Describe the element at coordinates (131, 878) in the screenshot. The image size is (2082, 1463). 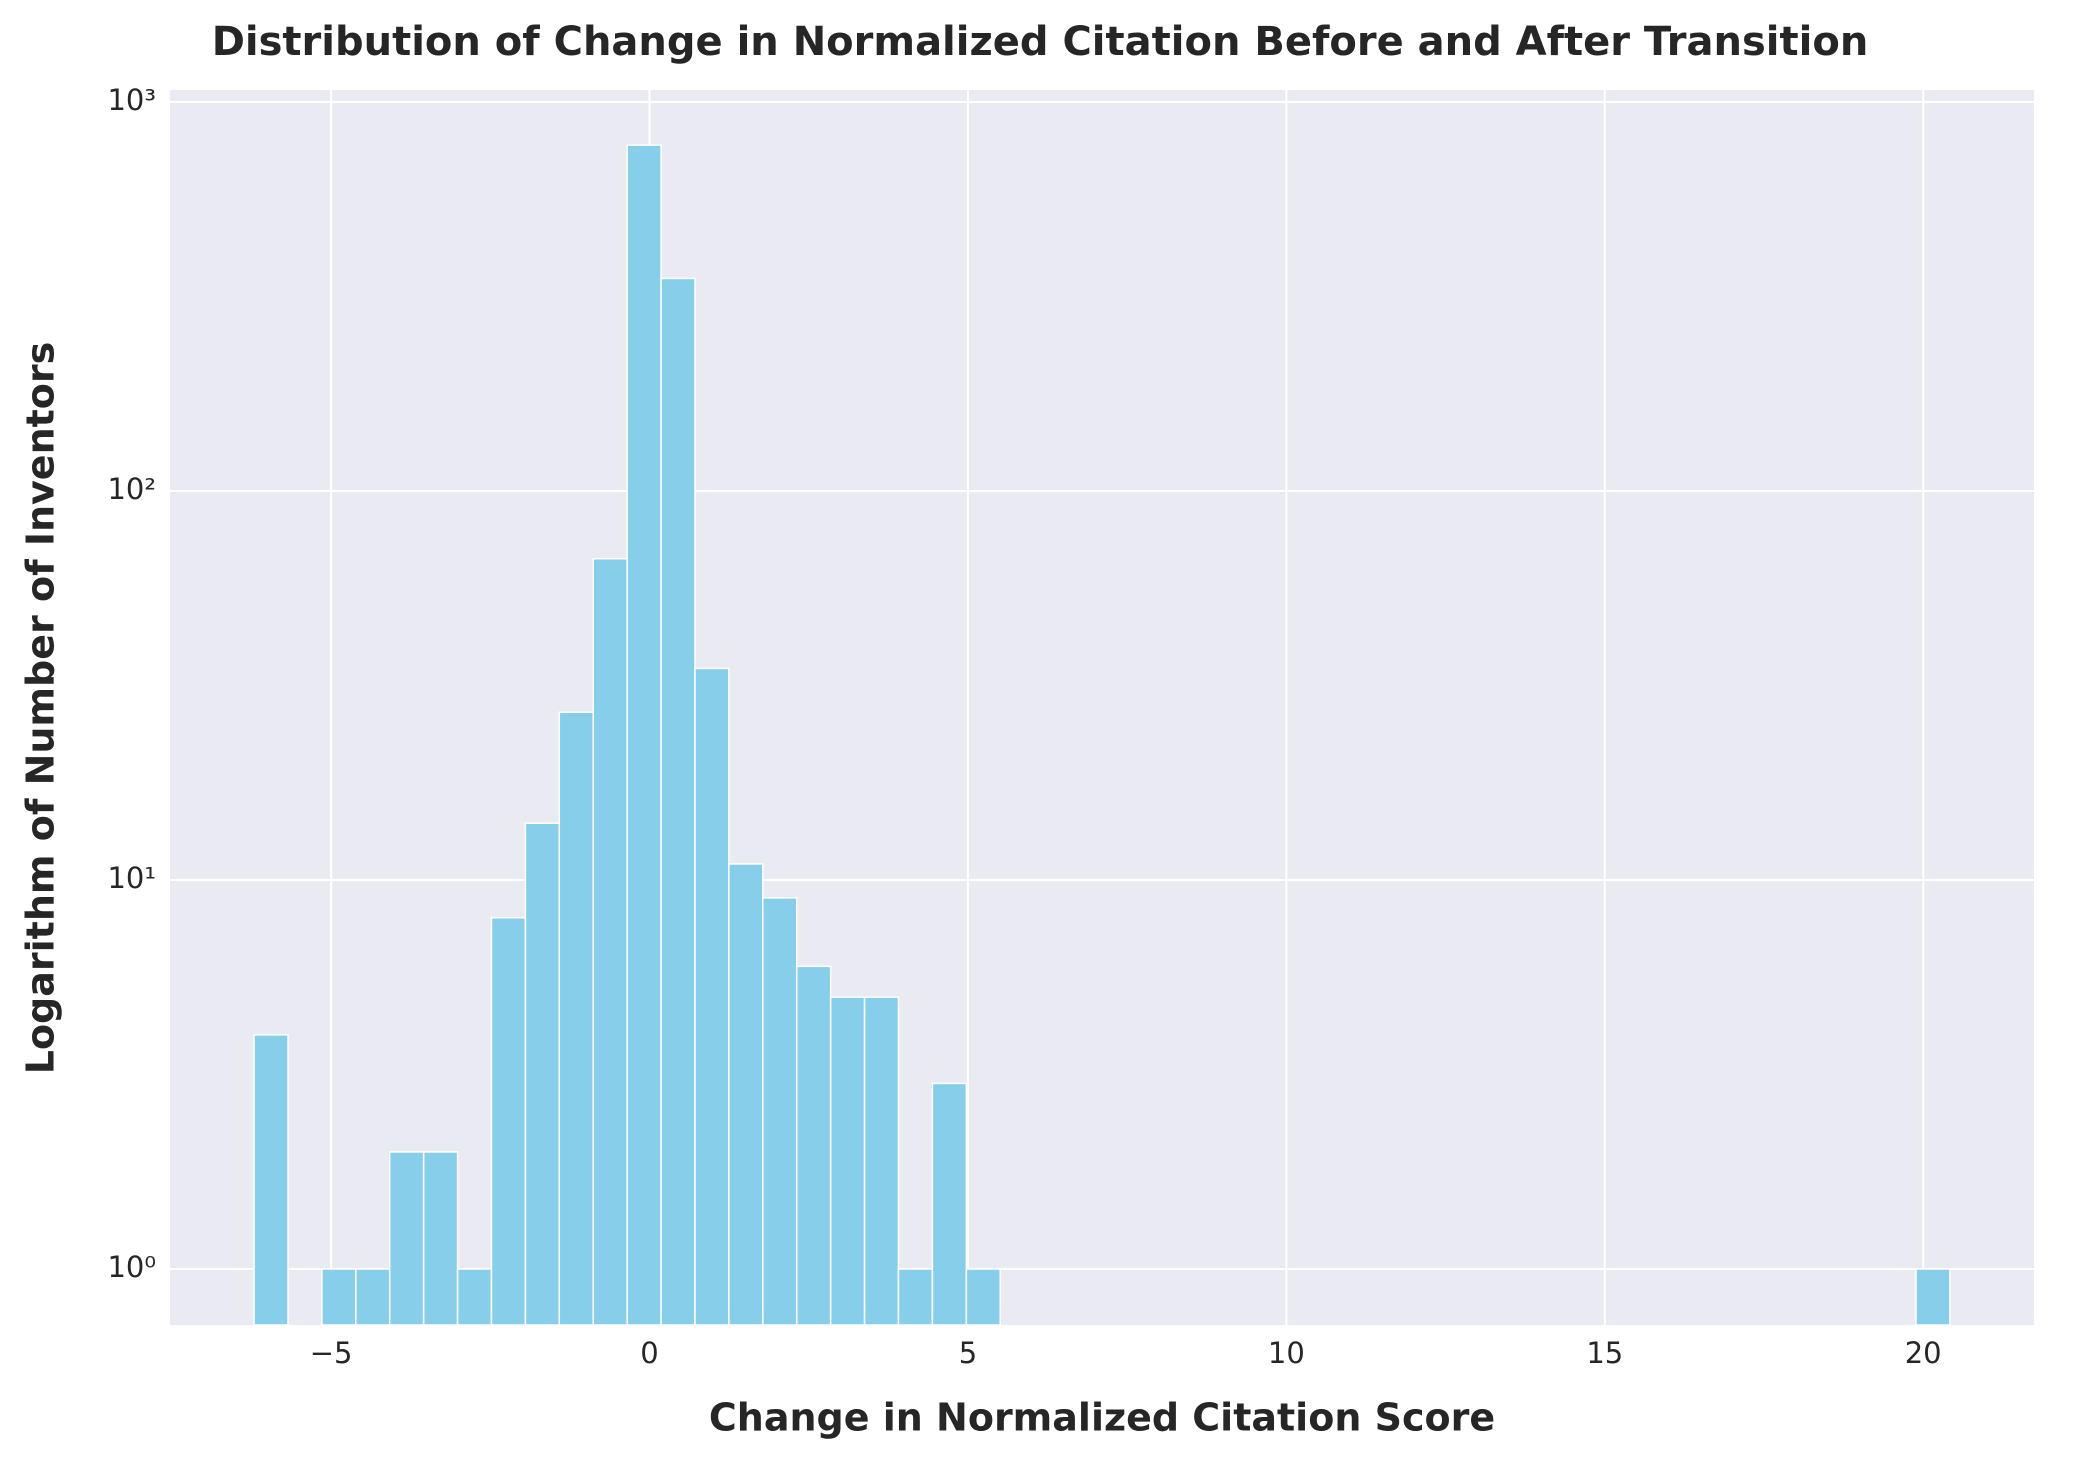
I see `y-tick-label: 10¹` at that location.